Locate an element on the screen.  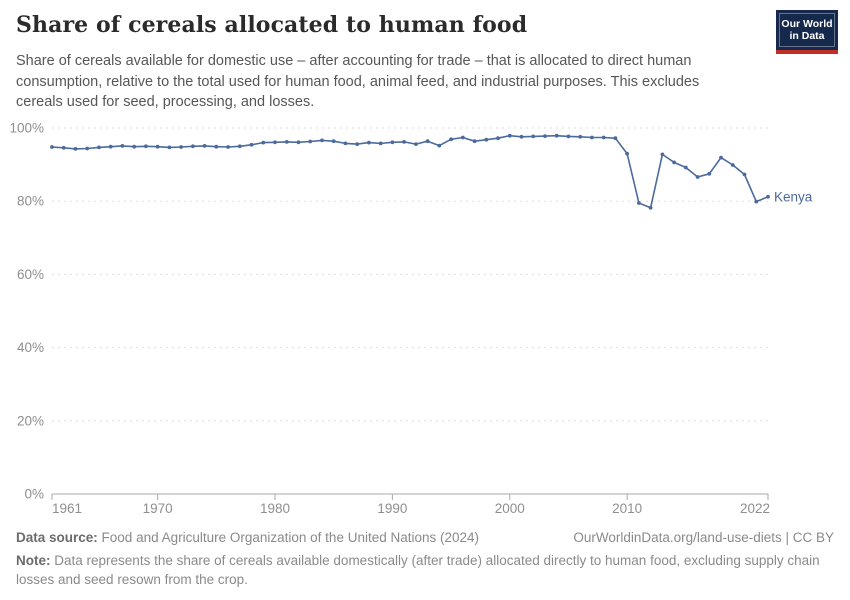
y-axis-tick-label: 40% is located at coordinates (30, 347).